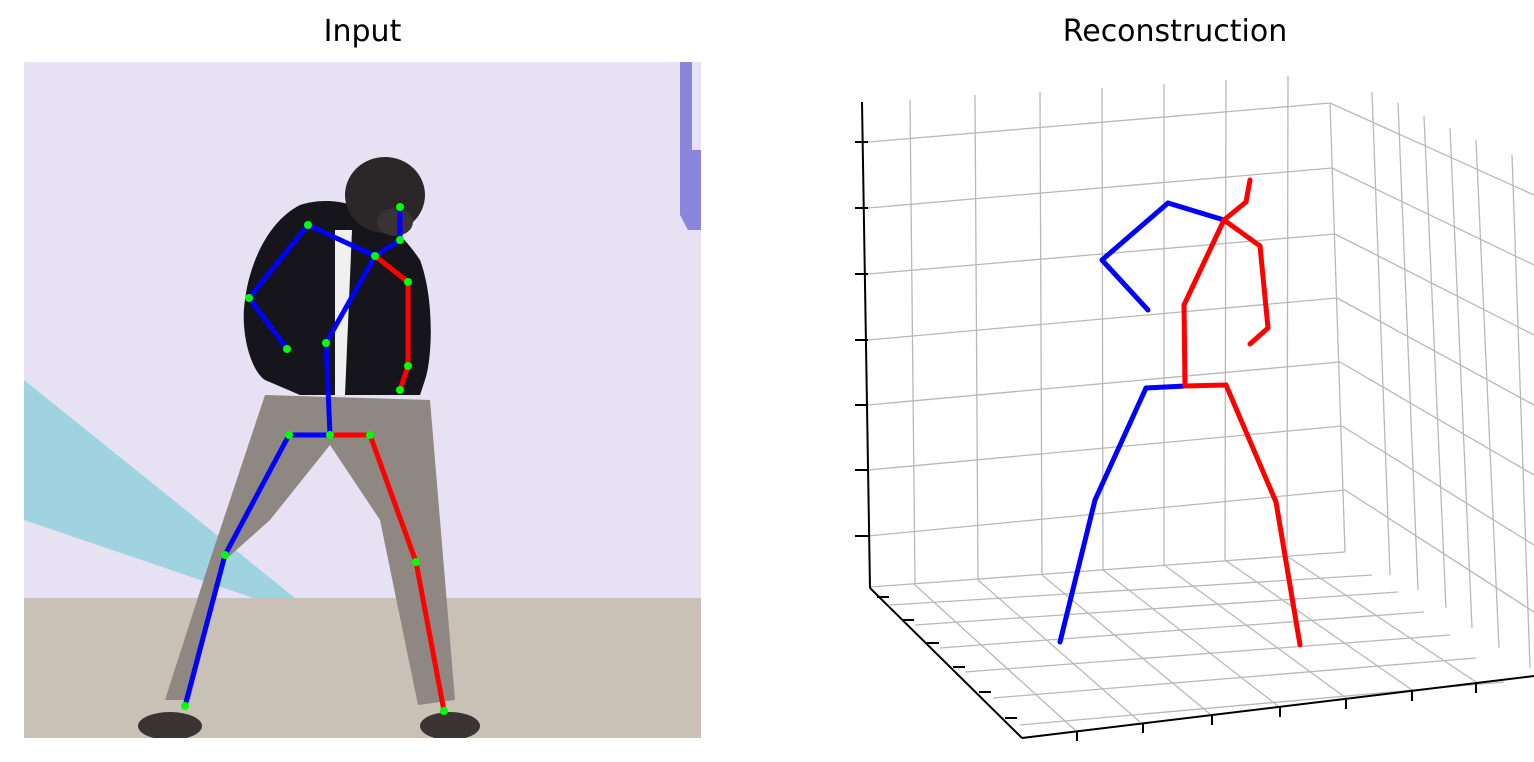 This screenshot has height=762, width=1534. Describe the element at coordinates (395, 222) in the screenshot. I see `face` at that location.